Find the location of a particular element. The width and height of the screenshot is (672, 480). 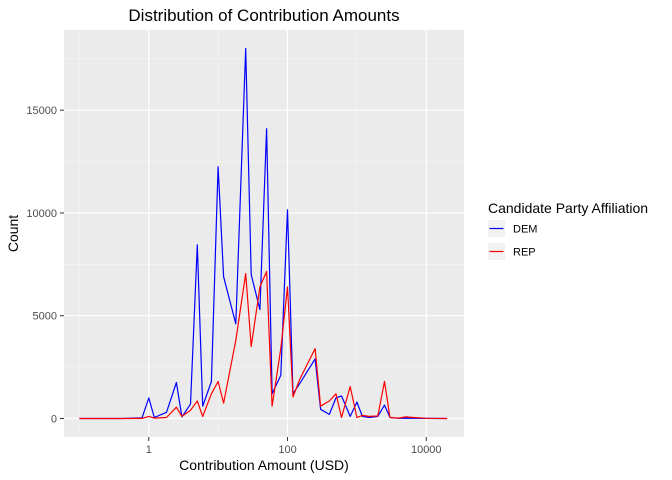

x-tick-label: 1 is located at coordinates (149, 450).